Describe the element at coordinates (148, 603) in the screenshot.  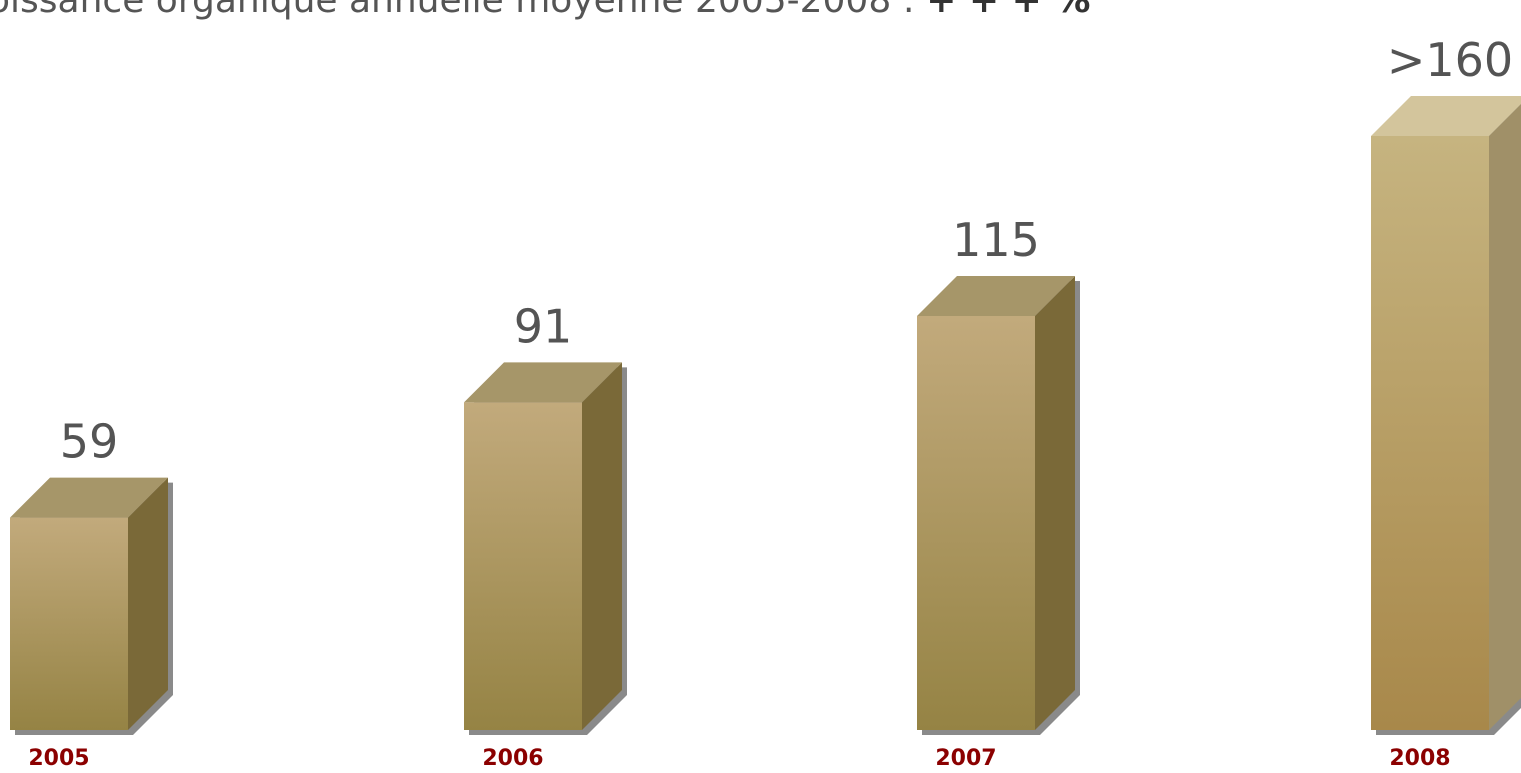
I see `bar-2005-side` at that location.